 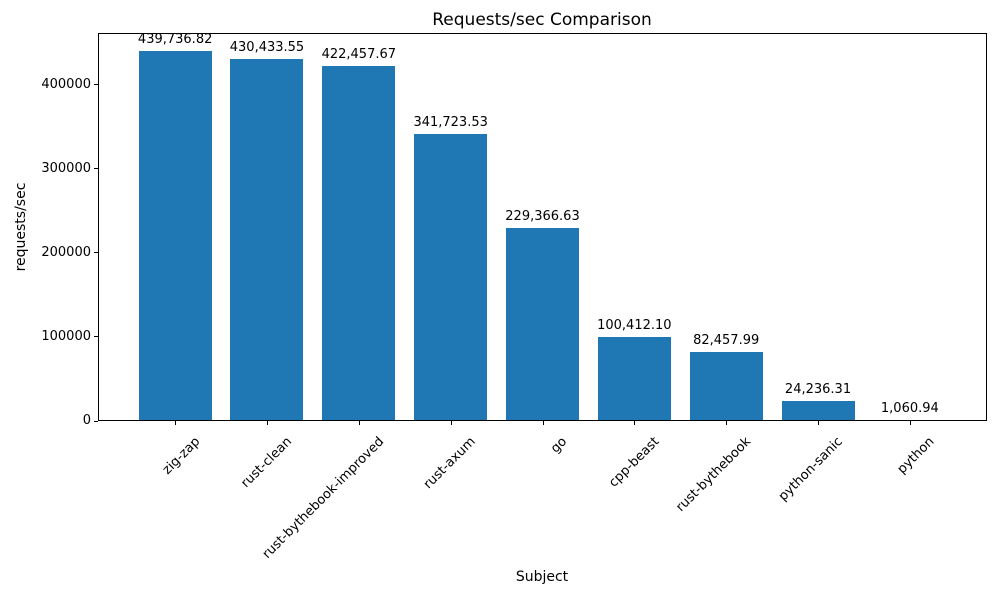 What do you see at coordinates (66, 252) in the screenshot?
I see `y-tick-label: 200000` at bounding box center [66, 252].